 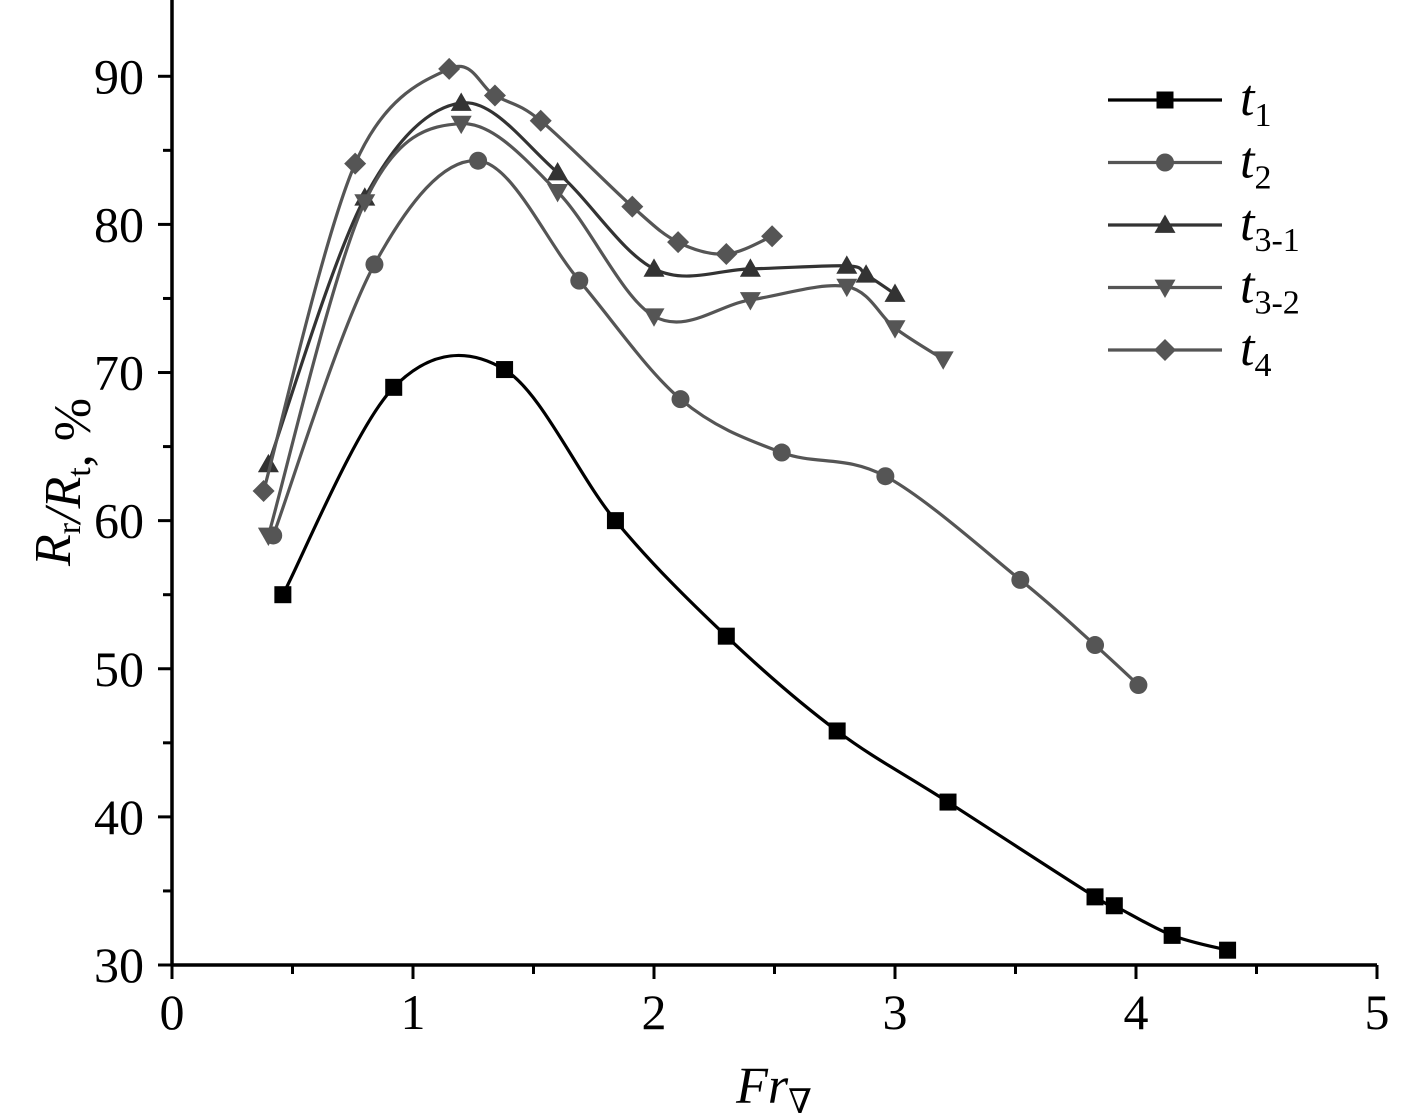 What do you see at coordinates (1136, 1012) in the screenshot?
I see `x-tick-label: 4` at bounding box center [1136, 1012].